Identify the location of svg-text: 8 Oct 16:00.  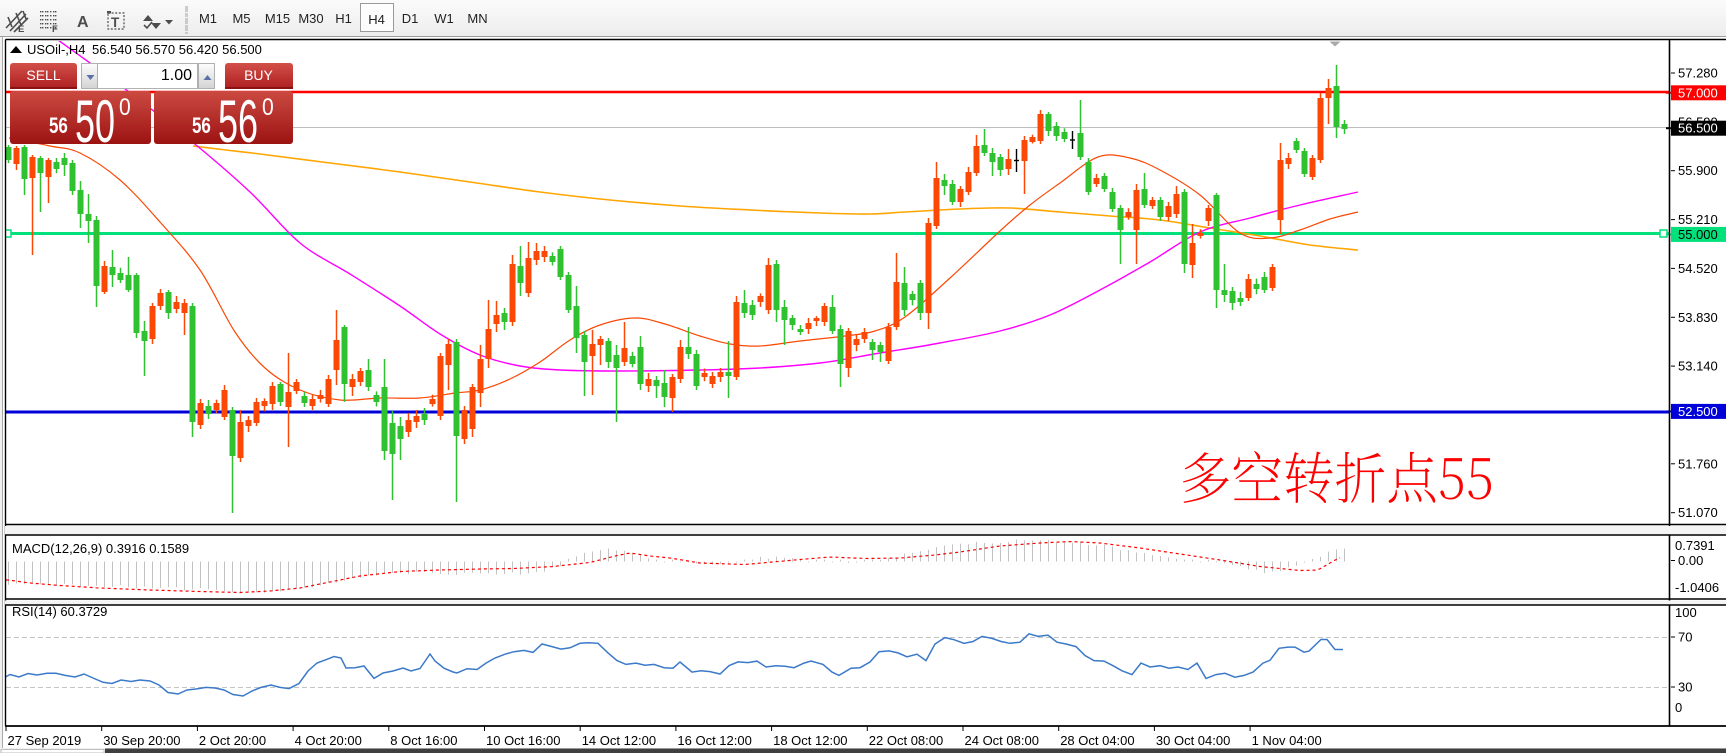
(423, 740).